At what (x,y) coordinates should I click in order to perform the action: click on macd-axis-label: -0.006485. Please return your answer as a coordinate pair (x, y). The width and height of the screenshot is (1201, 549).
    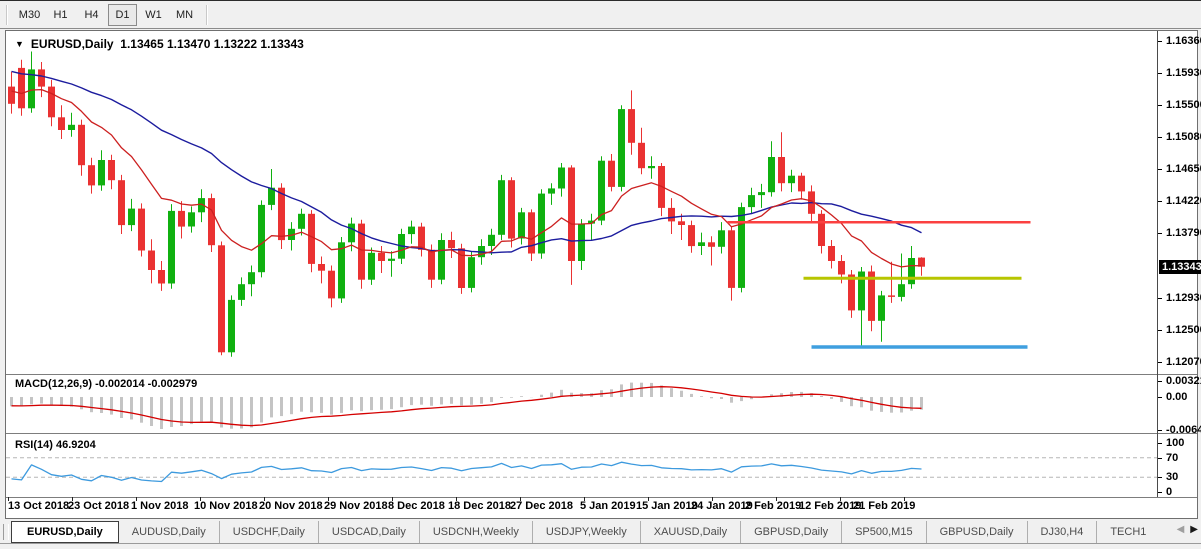
    Looking at the image, I should click on (1183, 430).